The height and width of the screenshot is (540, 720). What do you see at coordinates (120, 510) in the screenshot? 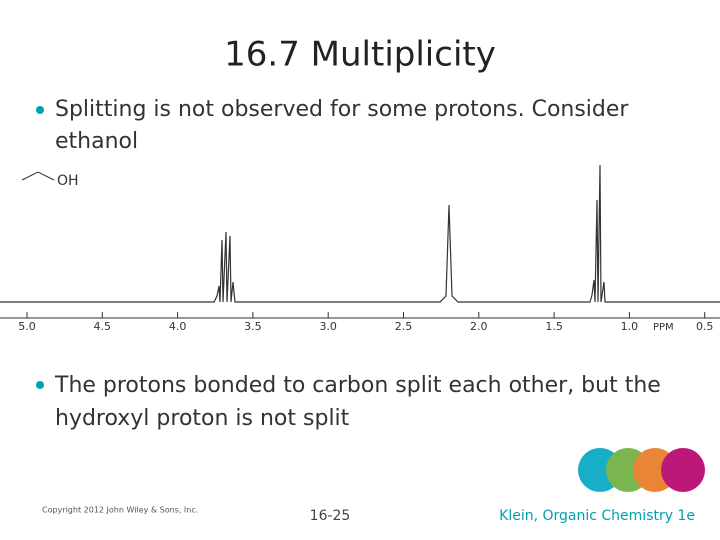
I see `copyright: Copyright 2012 John Wiley & Sons, Inc.` at bounding box center [120, 510].